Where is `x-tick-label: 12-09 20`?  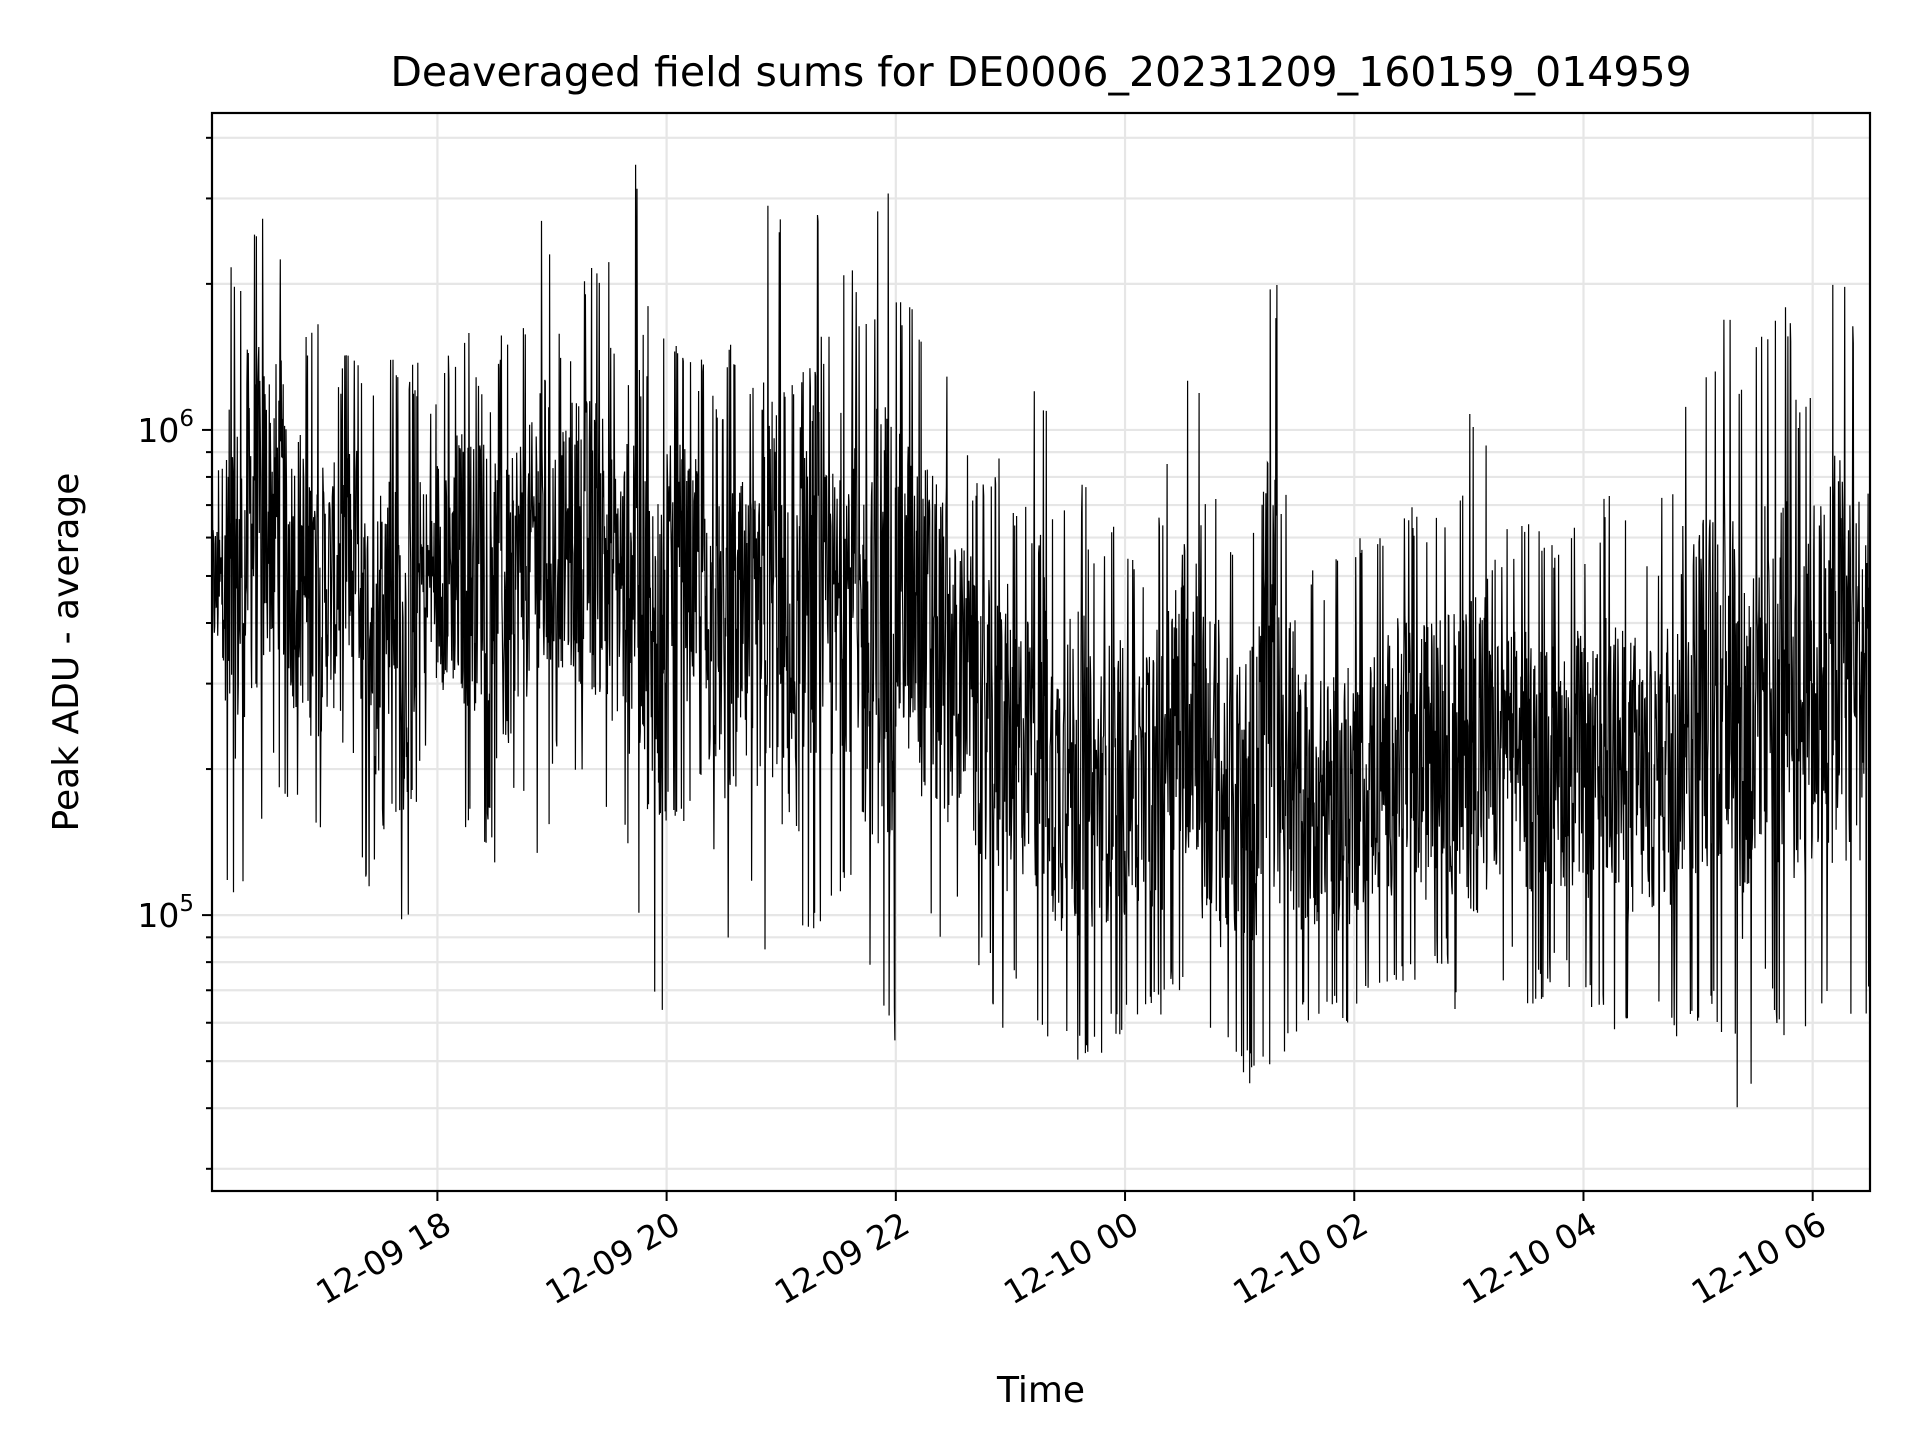 x-tick-label: 12-09 20 is located at coordinates (613, 1258).